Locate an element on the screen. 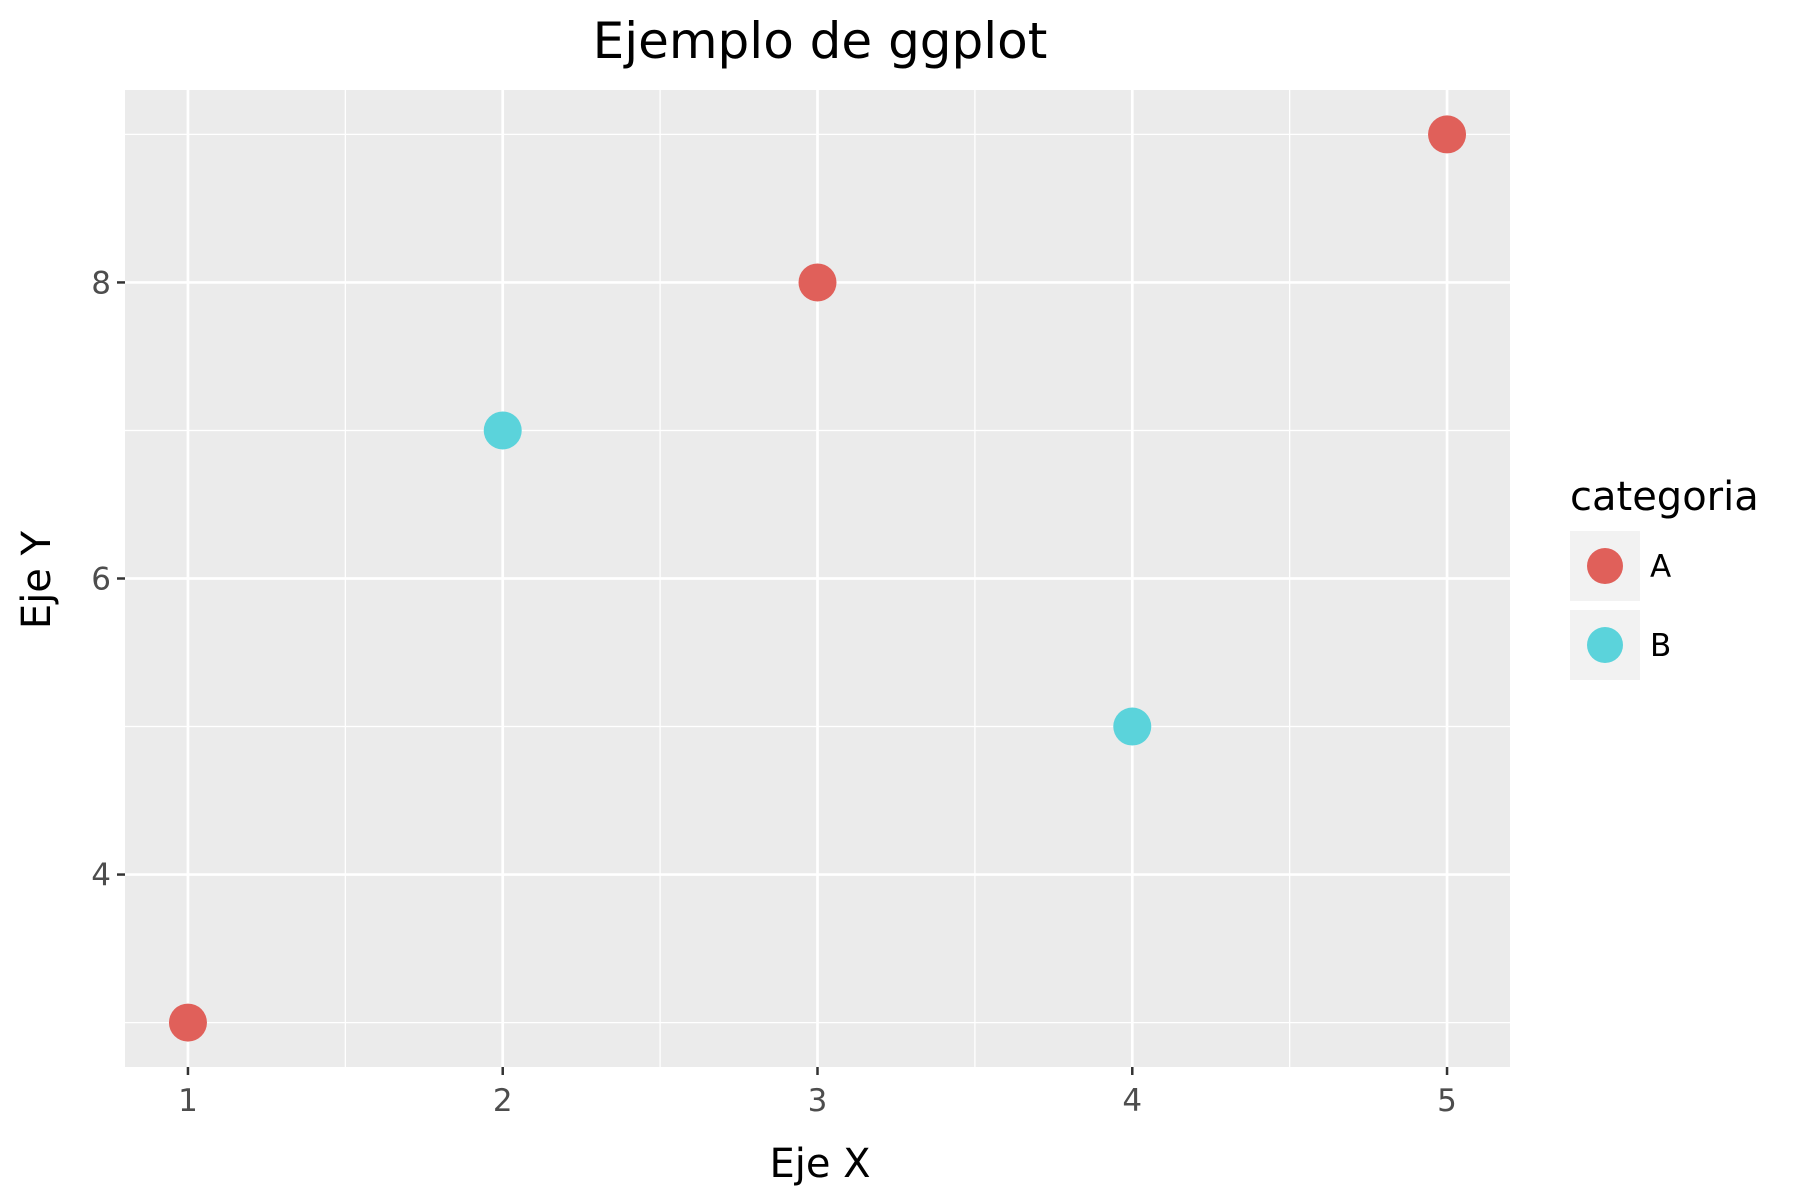  x-tick-label: 4 is located at coordinates (1132, 1101).